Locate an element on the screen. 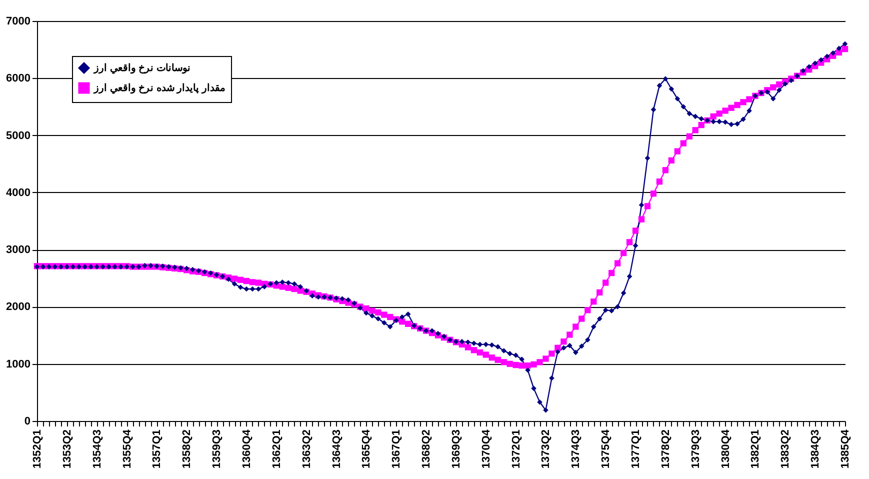  x-tick-label: 1370Q4 is located at coordinates (486, 448).